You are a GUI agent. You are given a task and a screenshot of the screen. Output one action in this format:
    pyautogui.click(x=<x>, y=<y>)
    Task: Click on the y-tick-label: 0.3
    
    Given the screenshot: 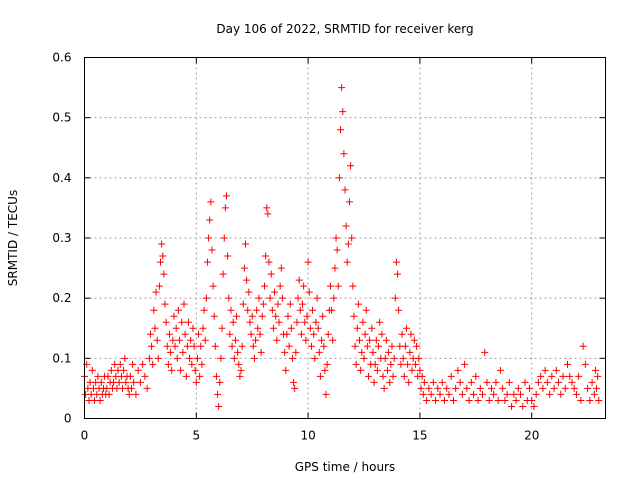 What is the action you would take?
    pyautogui.click(x=61, y=238)
    